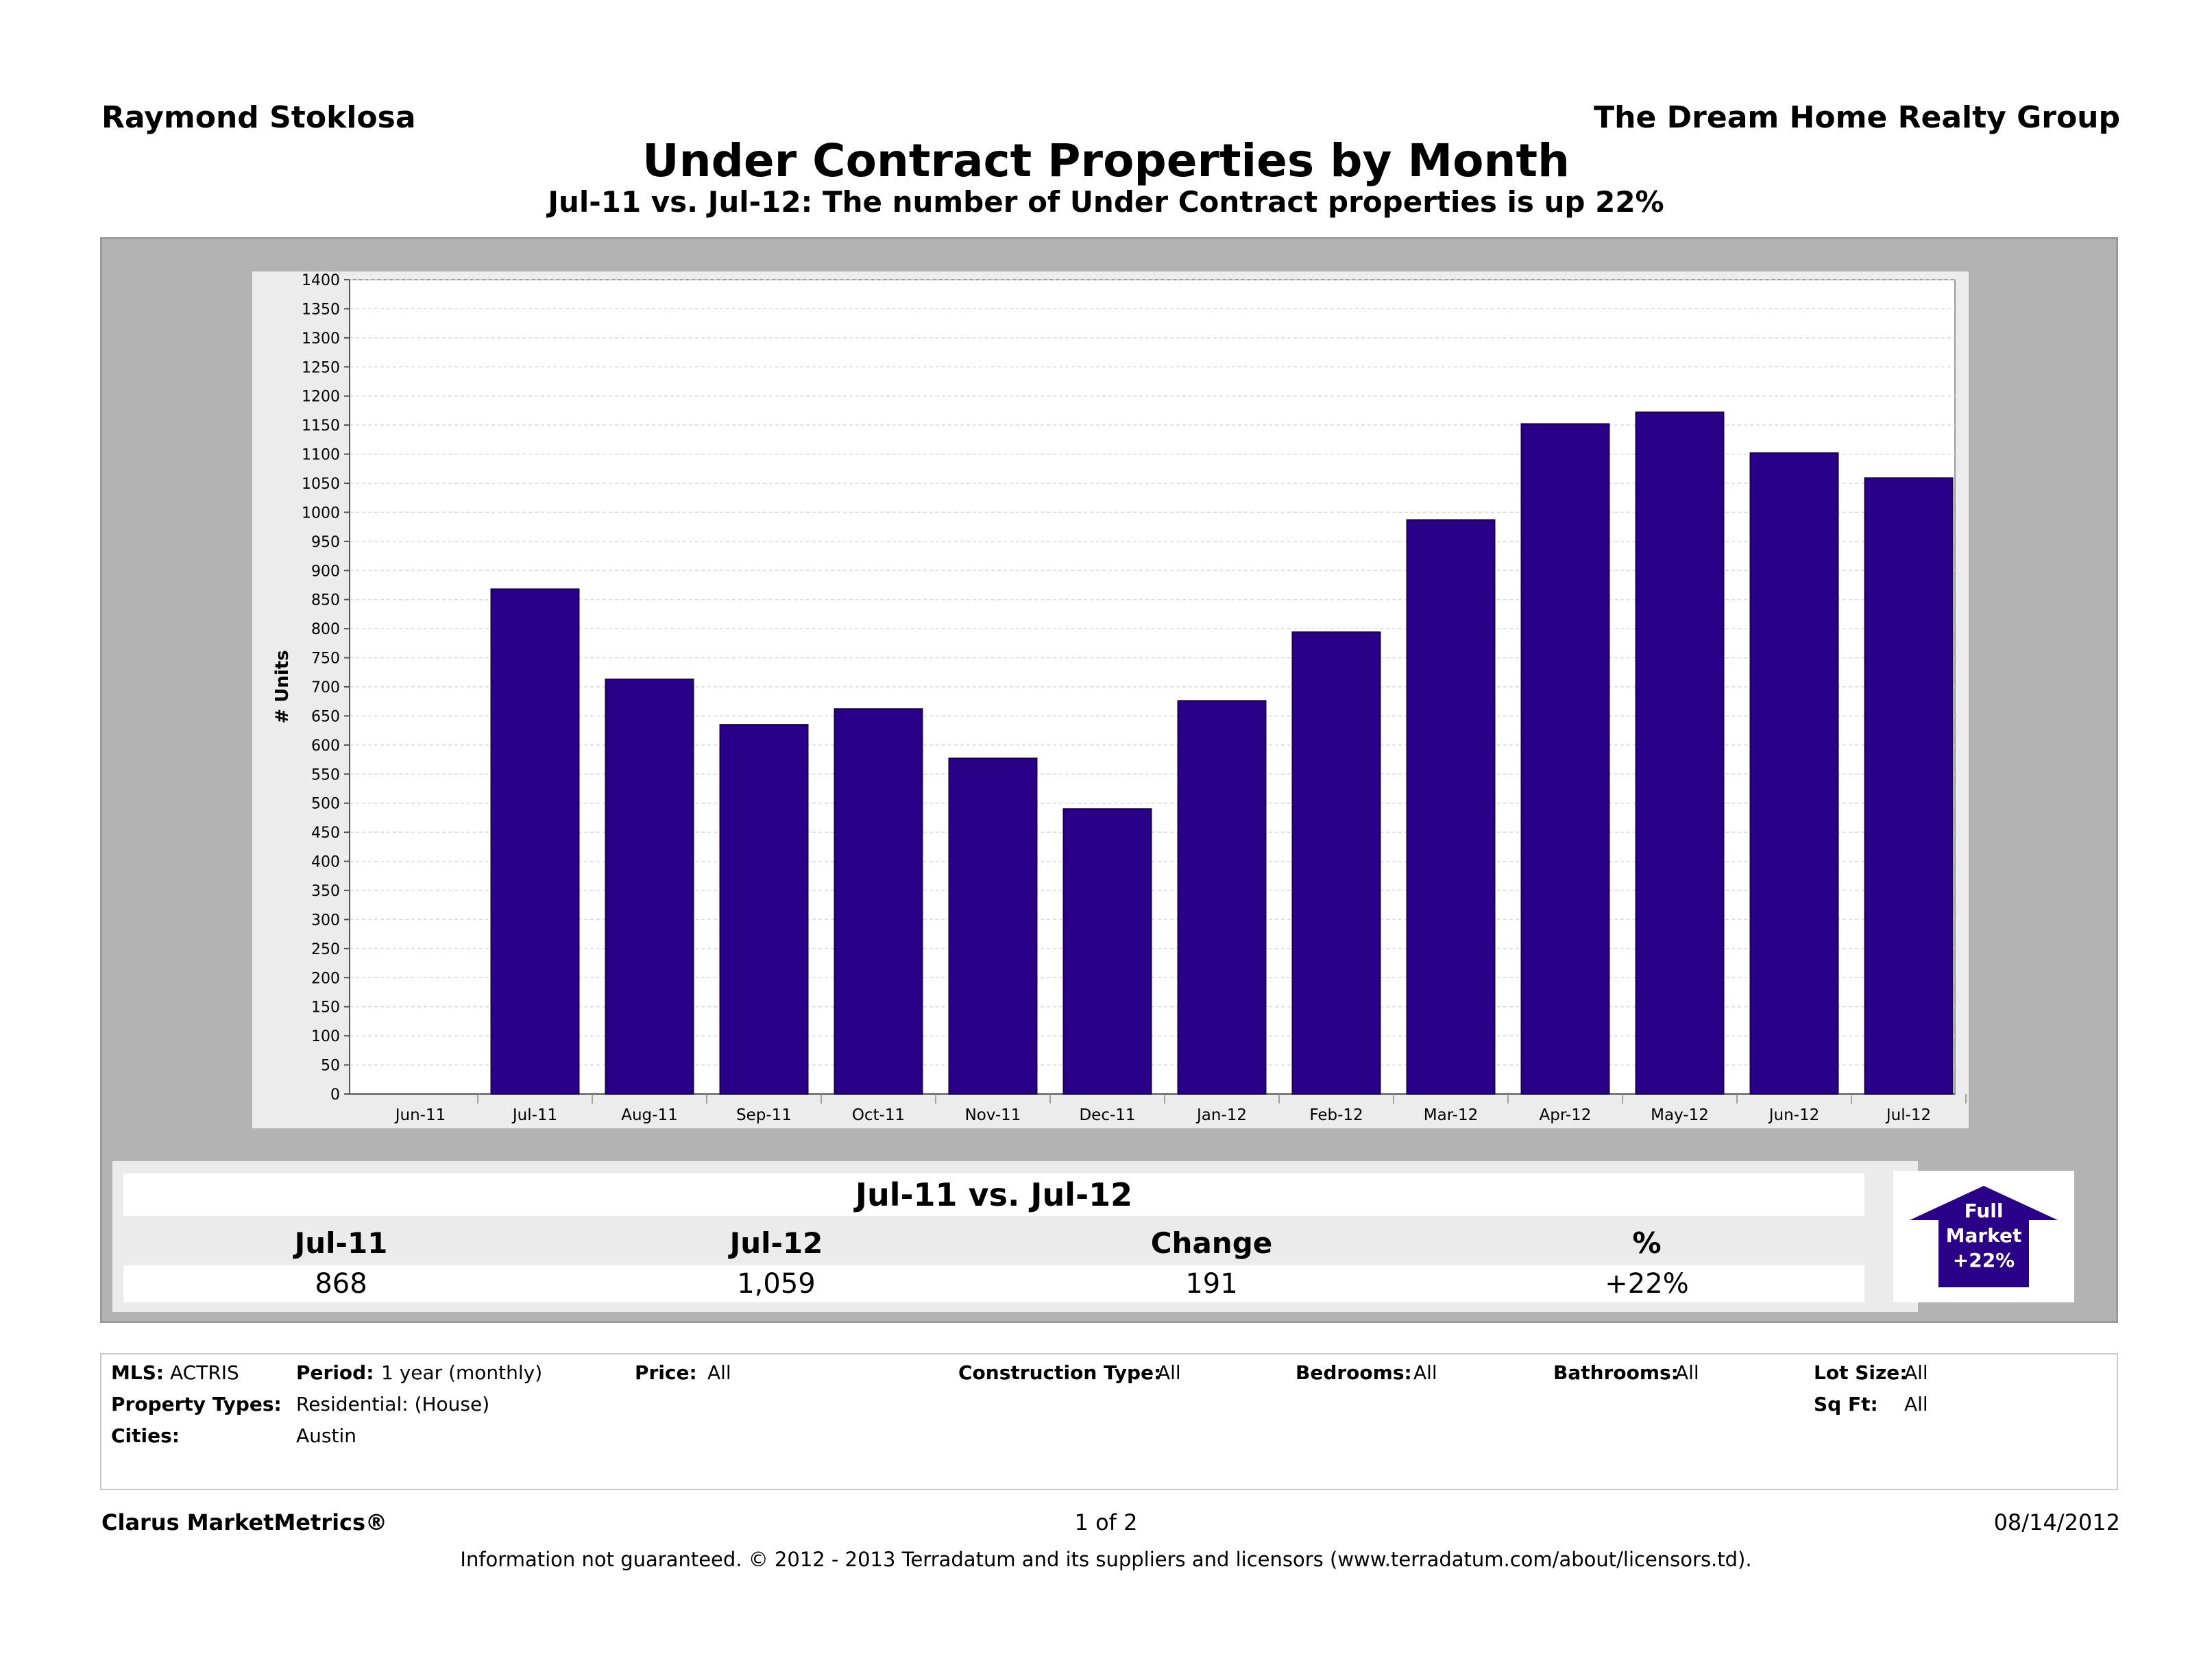 This screenshot has height=1678, width=2212. What do you see at coordinates (1106, 160) in the screenshot?
I see `chart-title: Under Contract Properties by Month` at bounding box center [1106, 160].